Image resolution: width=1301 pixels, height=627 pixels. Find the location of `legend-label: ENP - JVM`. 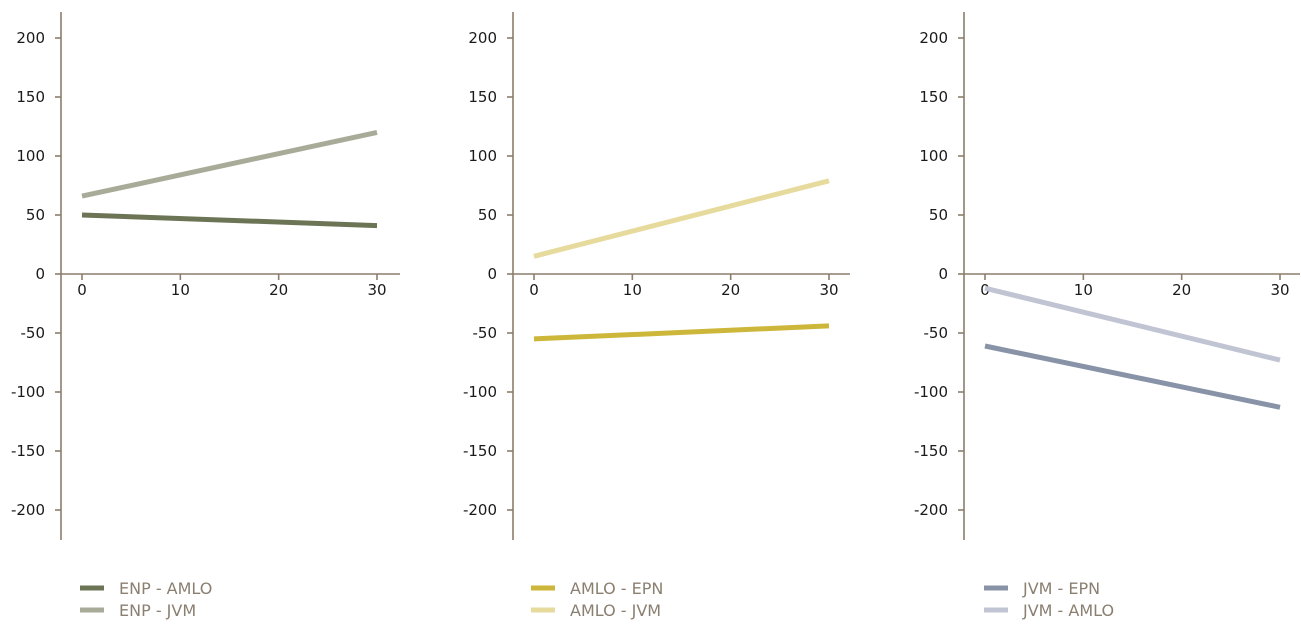

legend-label: ENP - JVM is located at coordinates (157, 610).